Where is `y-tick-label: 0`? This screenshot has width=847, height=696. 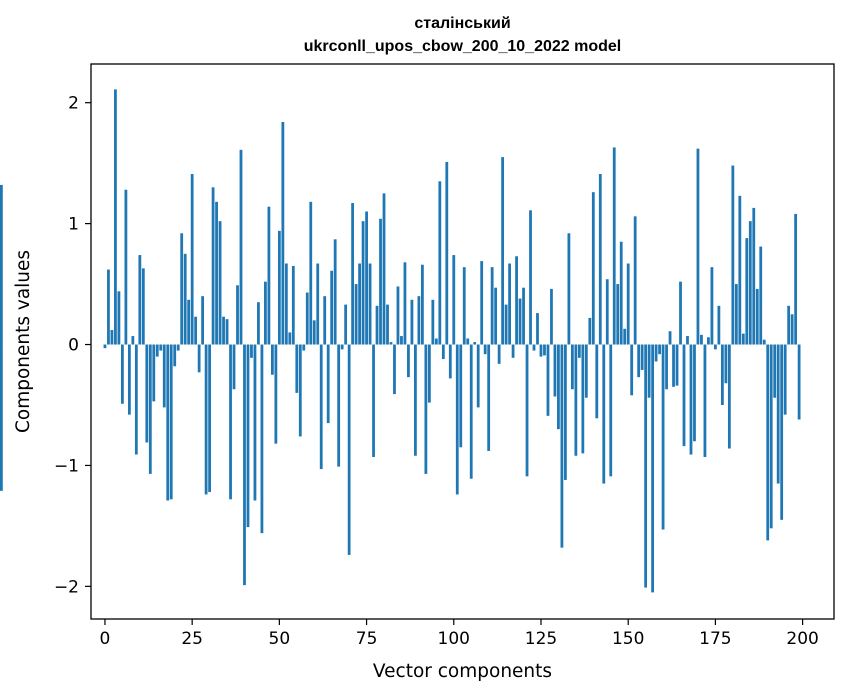 y-tick-label: 0 is located at coordinates (73, 346).